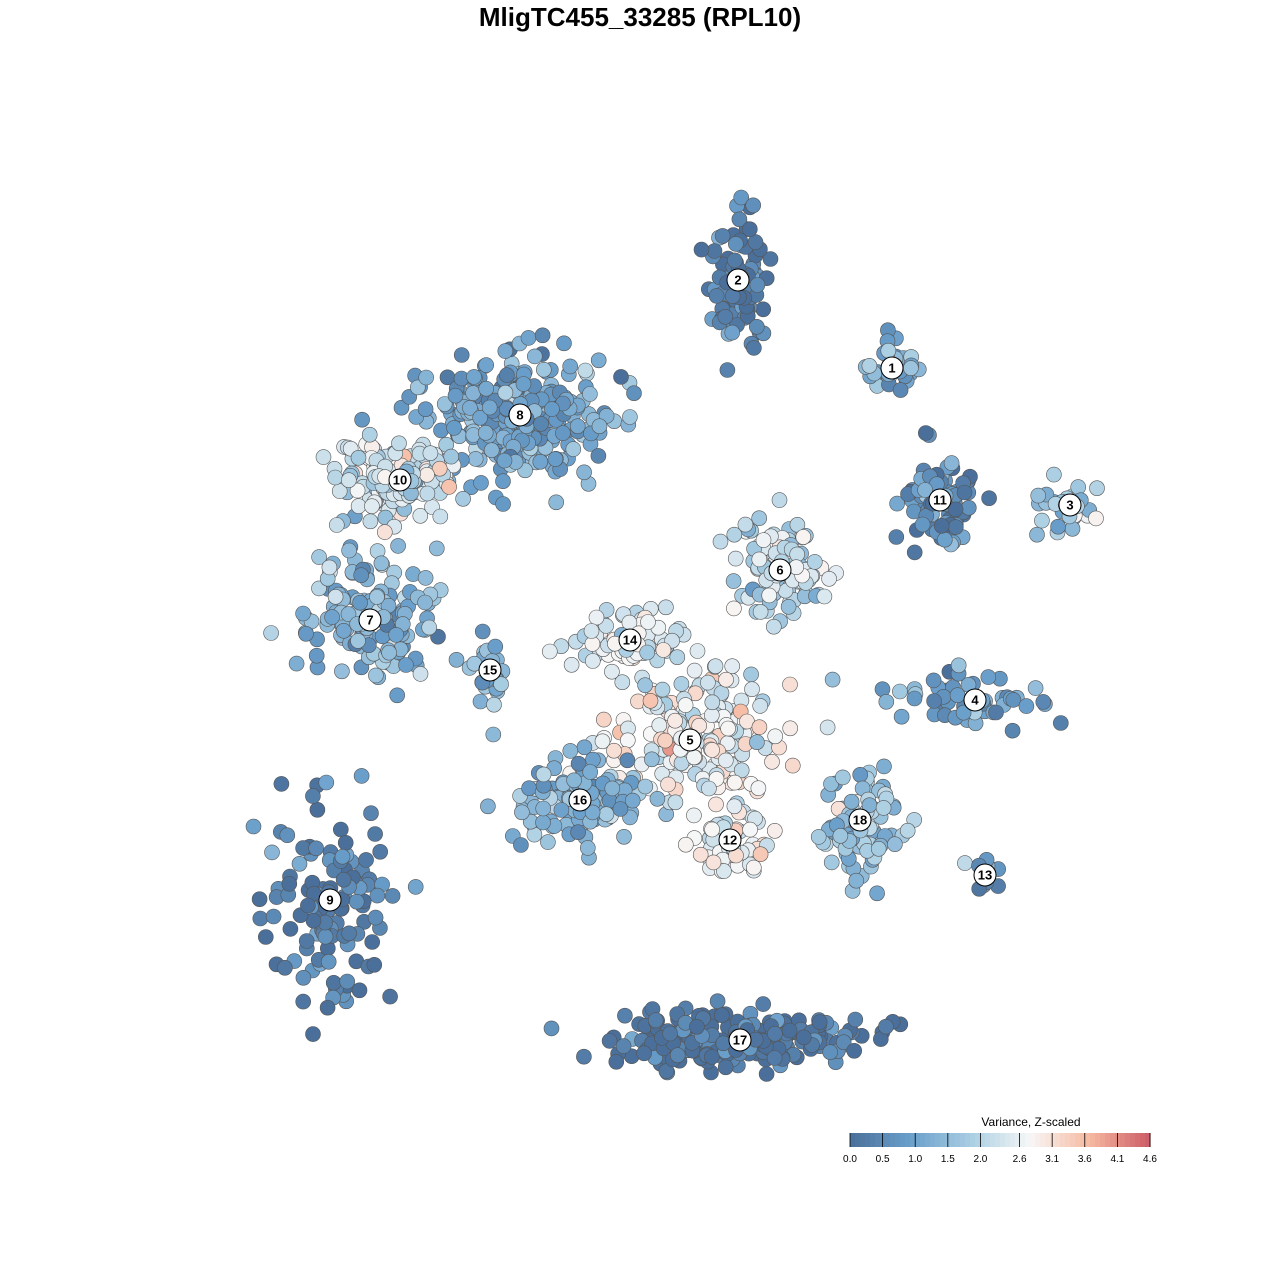 This screenshot has width=1280, height=1280. I want to click on cluster-label-text: 7, so click(369, 620).